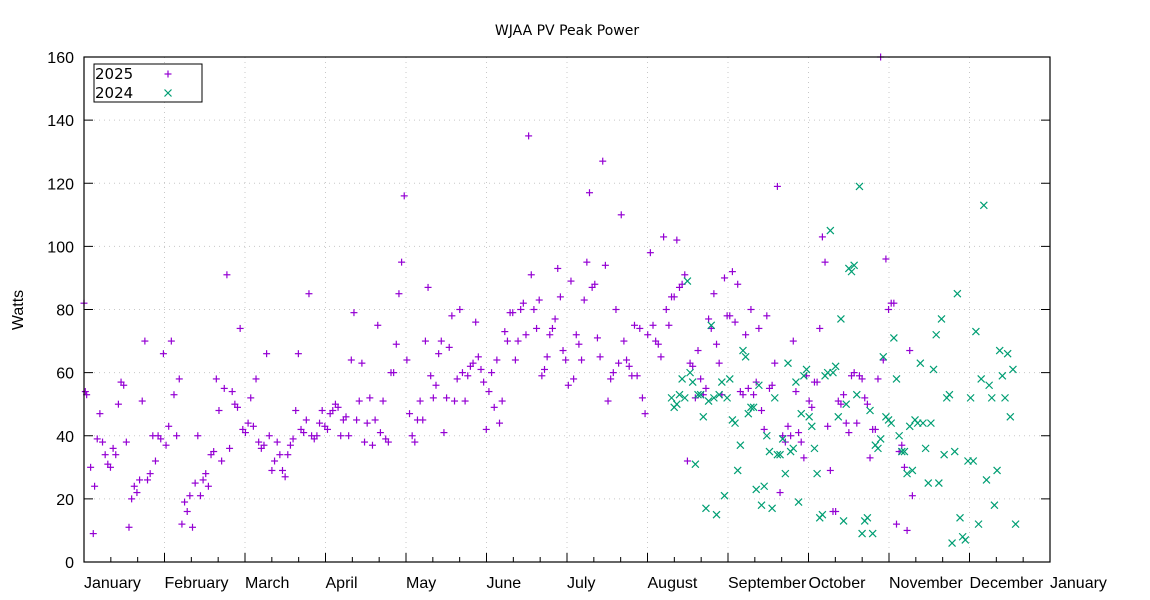 The width and height of the screenshot is (1150, 600). I want to click on x-tick-label: July, so click(581, 583).